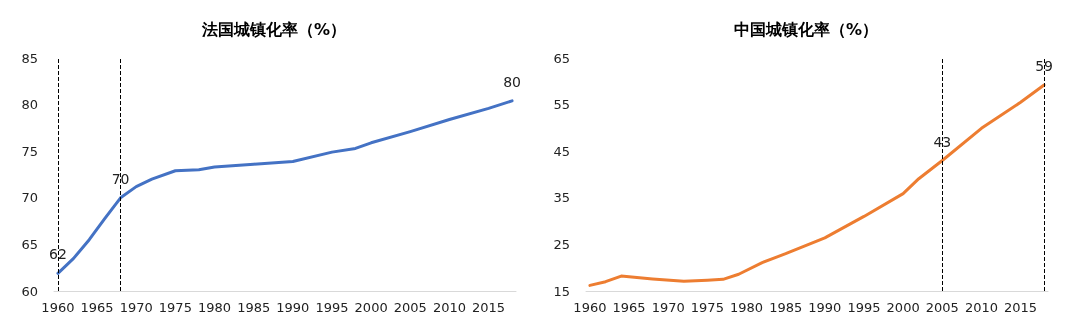 This screenshot has height=333, width=1080. What do you see at coordinates (29, 291) in the screenshot?
I see `y-tick-label: 60` at bounding box center [29, 291].